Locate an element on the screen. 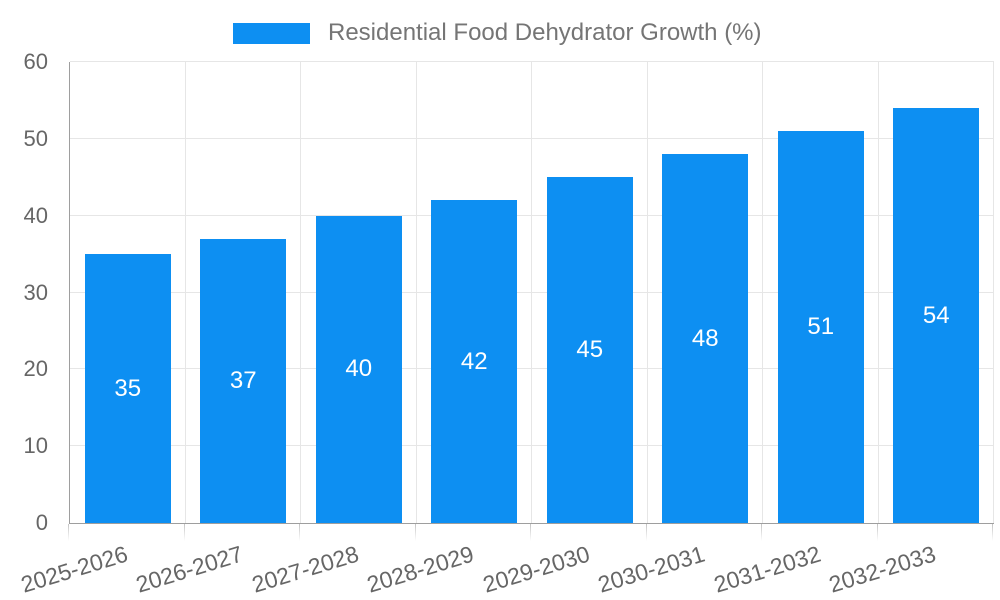  bar-value-label: 40 is located at coordinates (359, 369).